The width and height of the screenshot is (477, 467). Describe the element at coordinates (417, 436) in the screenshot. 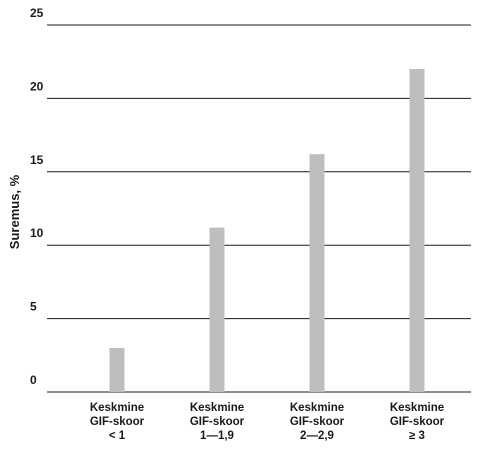

I see `x-tick-label: ≥ 3` at that location.